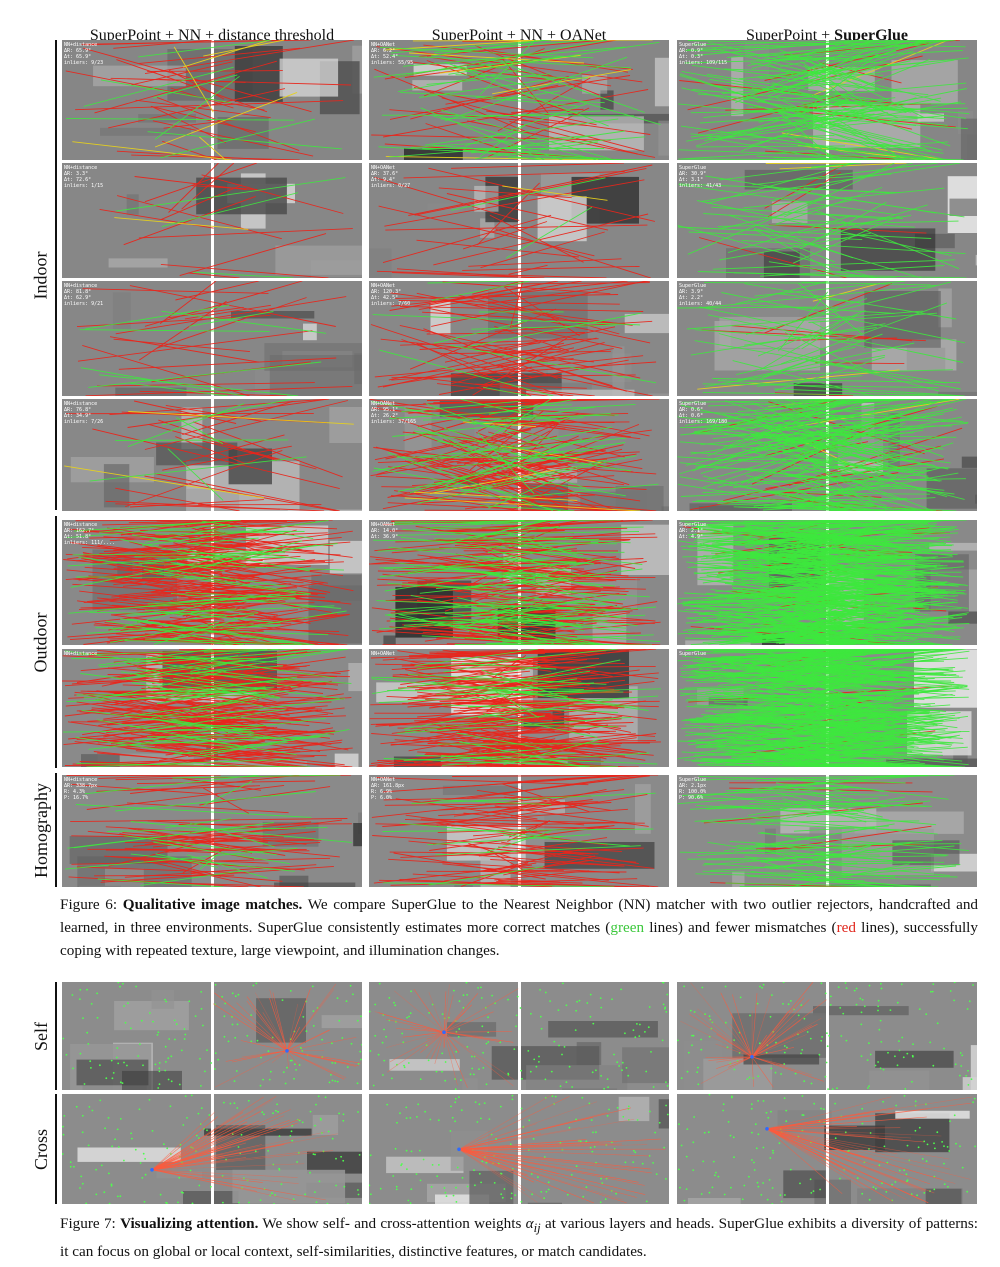 The image size is (1000, 1267). What do you see at coordinates (827, 35) in the screenshot?
I see `column-title-superglue: SuperPoint + SuperGlue` at bounding box center [827, 35].